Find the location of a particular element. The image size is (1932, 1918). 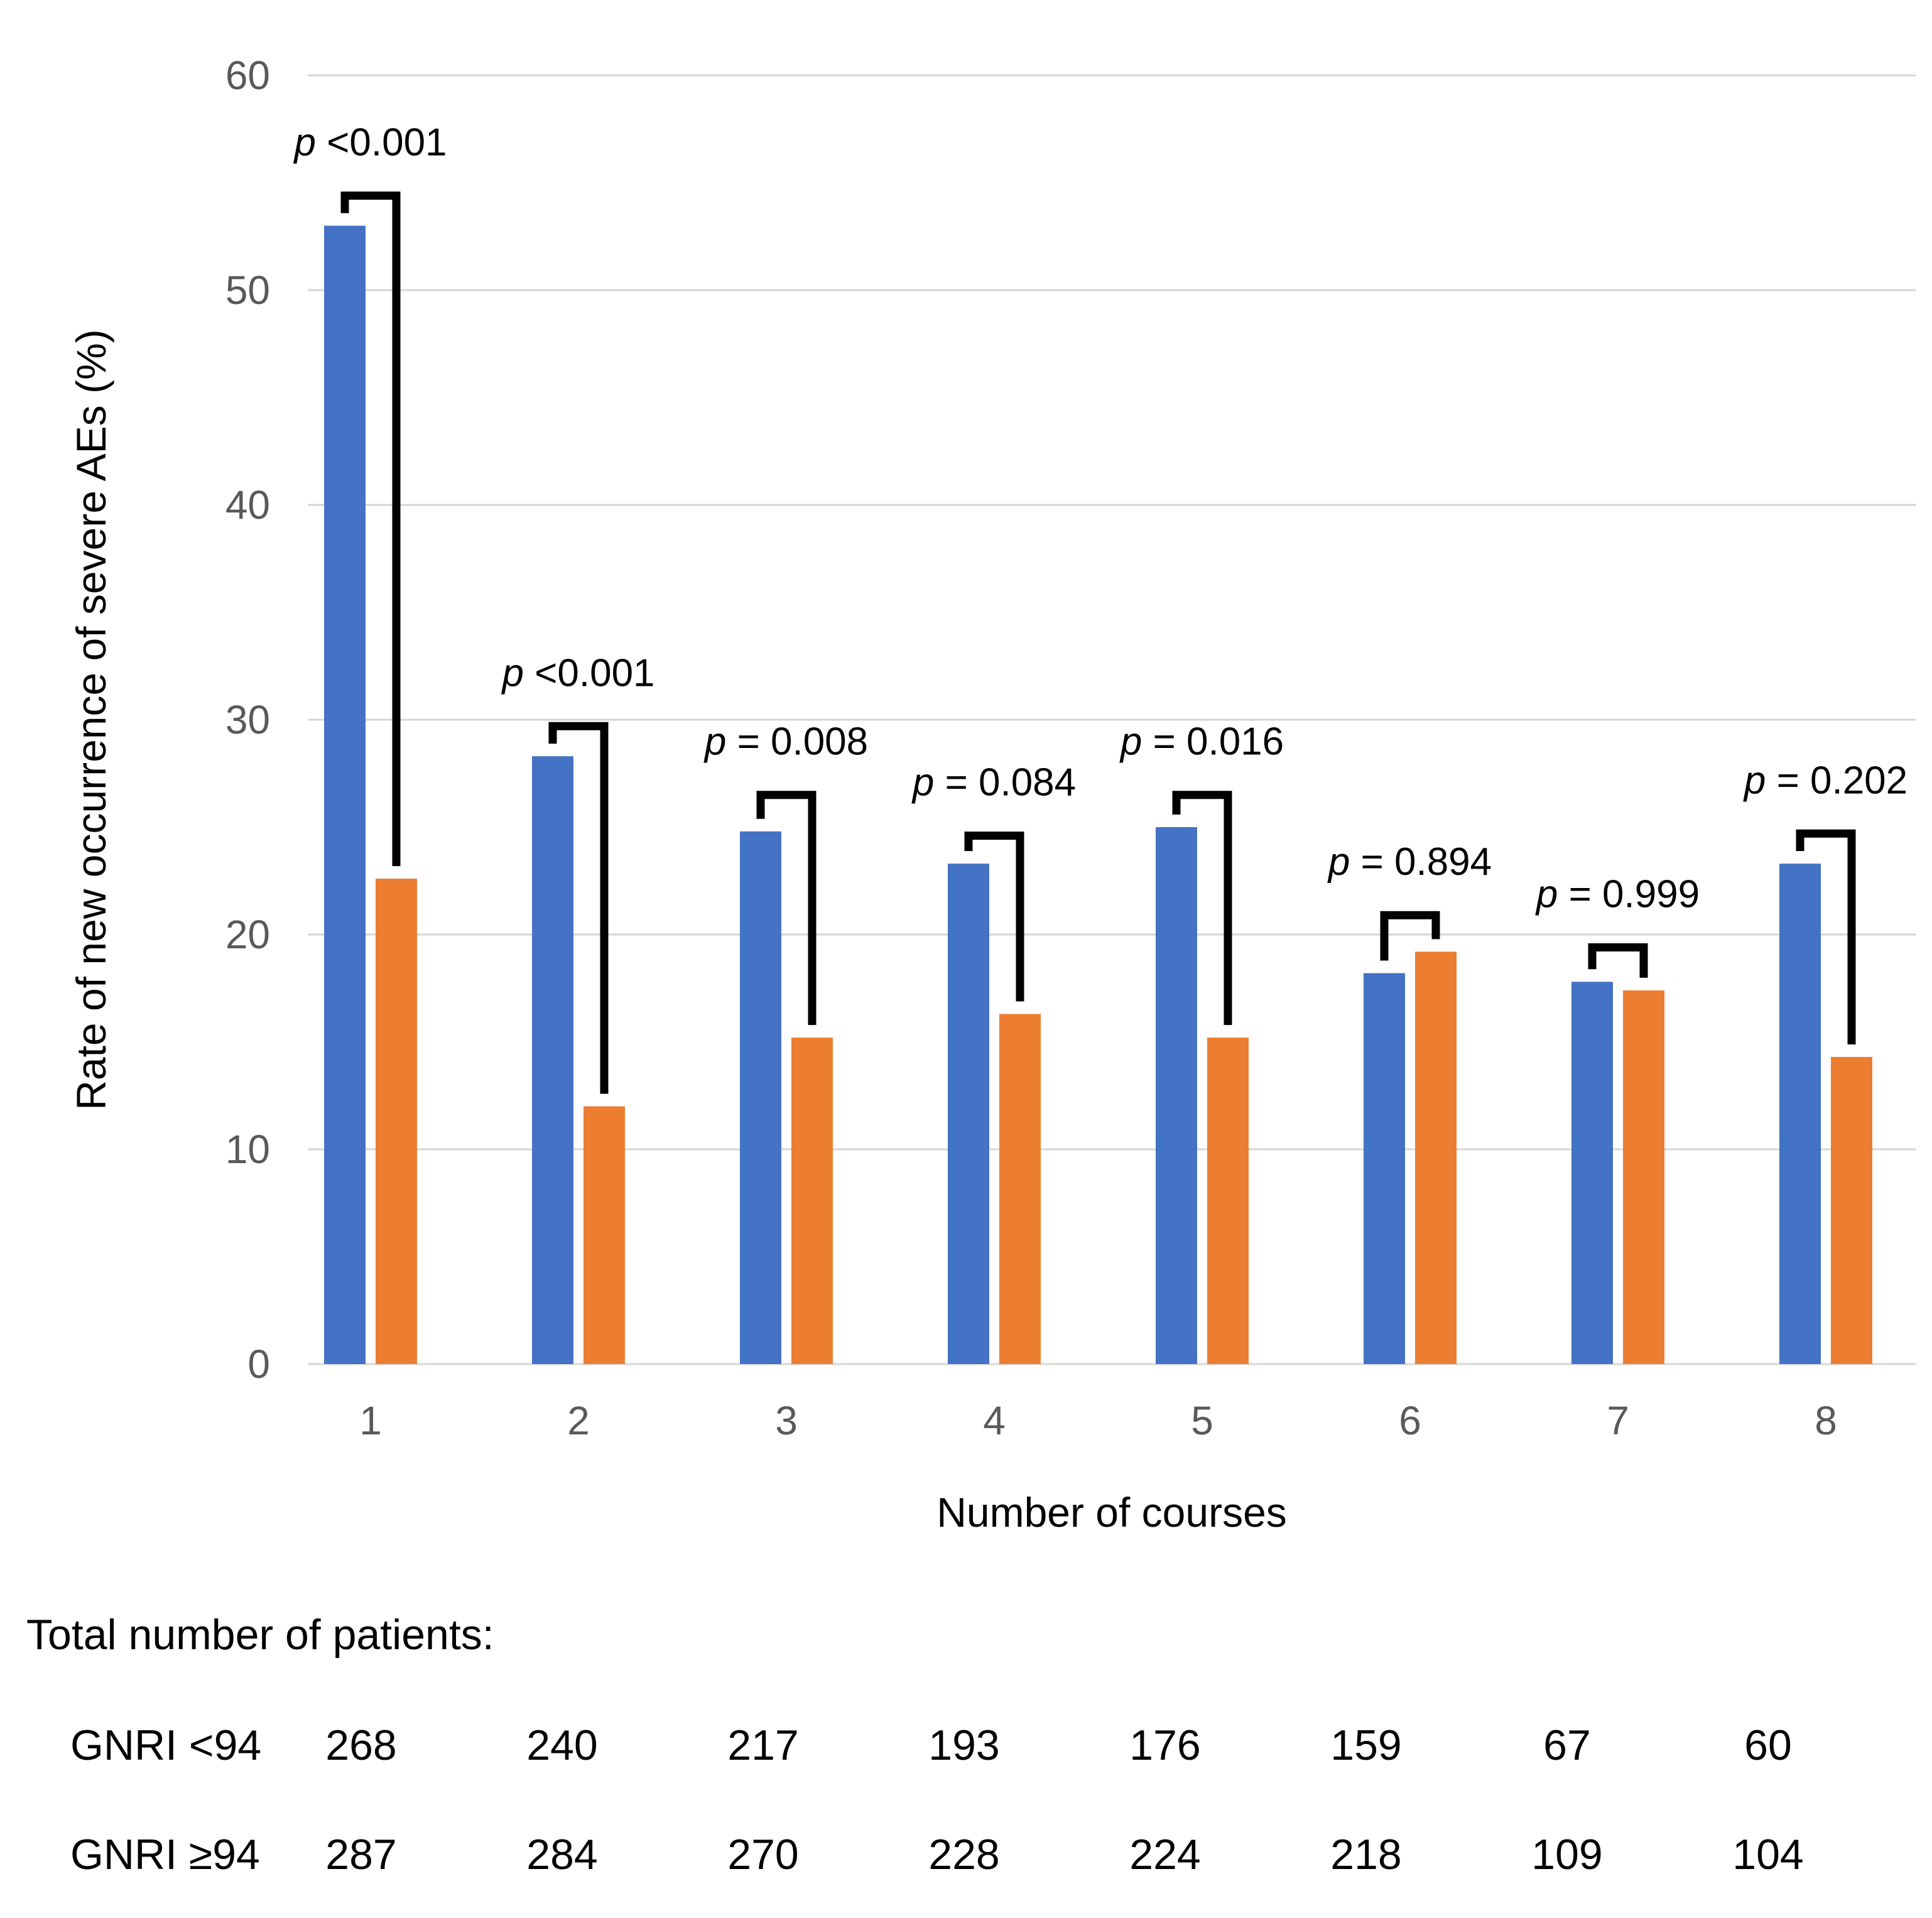

x-axis-title: Number of courses is located at coordinates (1111, 1512).